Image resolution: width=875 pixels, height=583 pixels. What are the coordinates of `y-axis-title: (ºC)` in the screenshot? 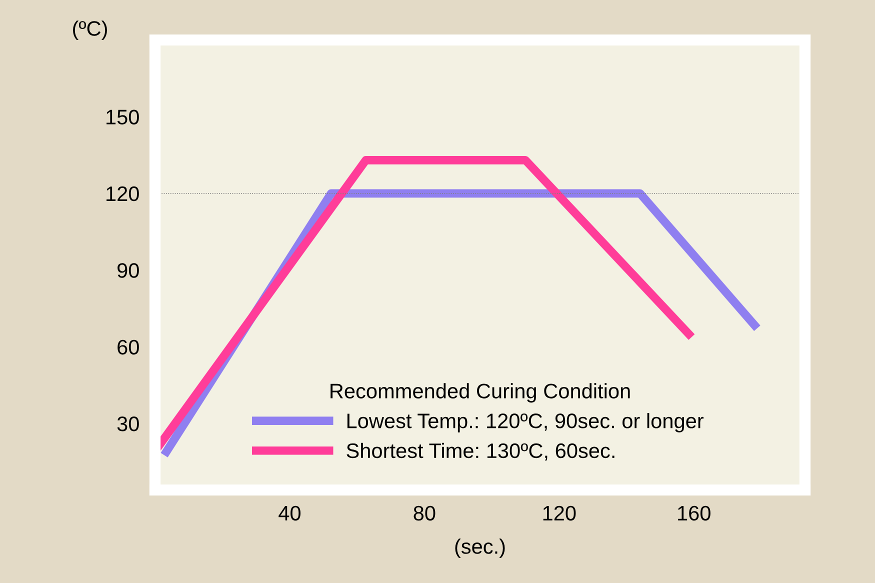 It's located at (90, 30).